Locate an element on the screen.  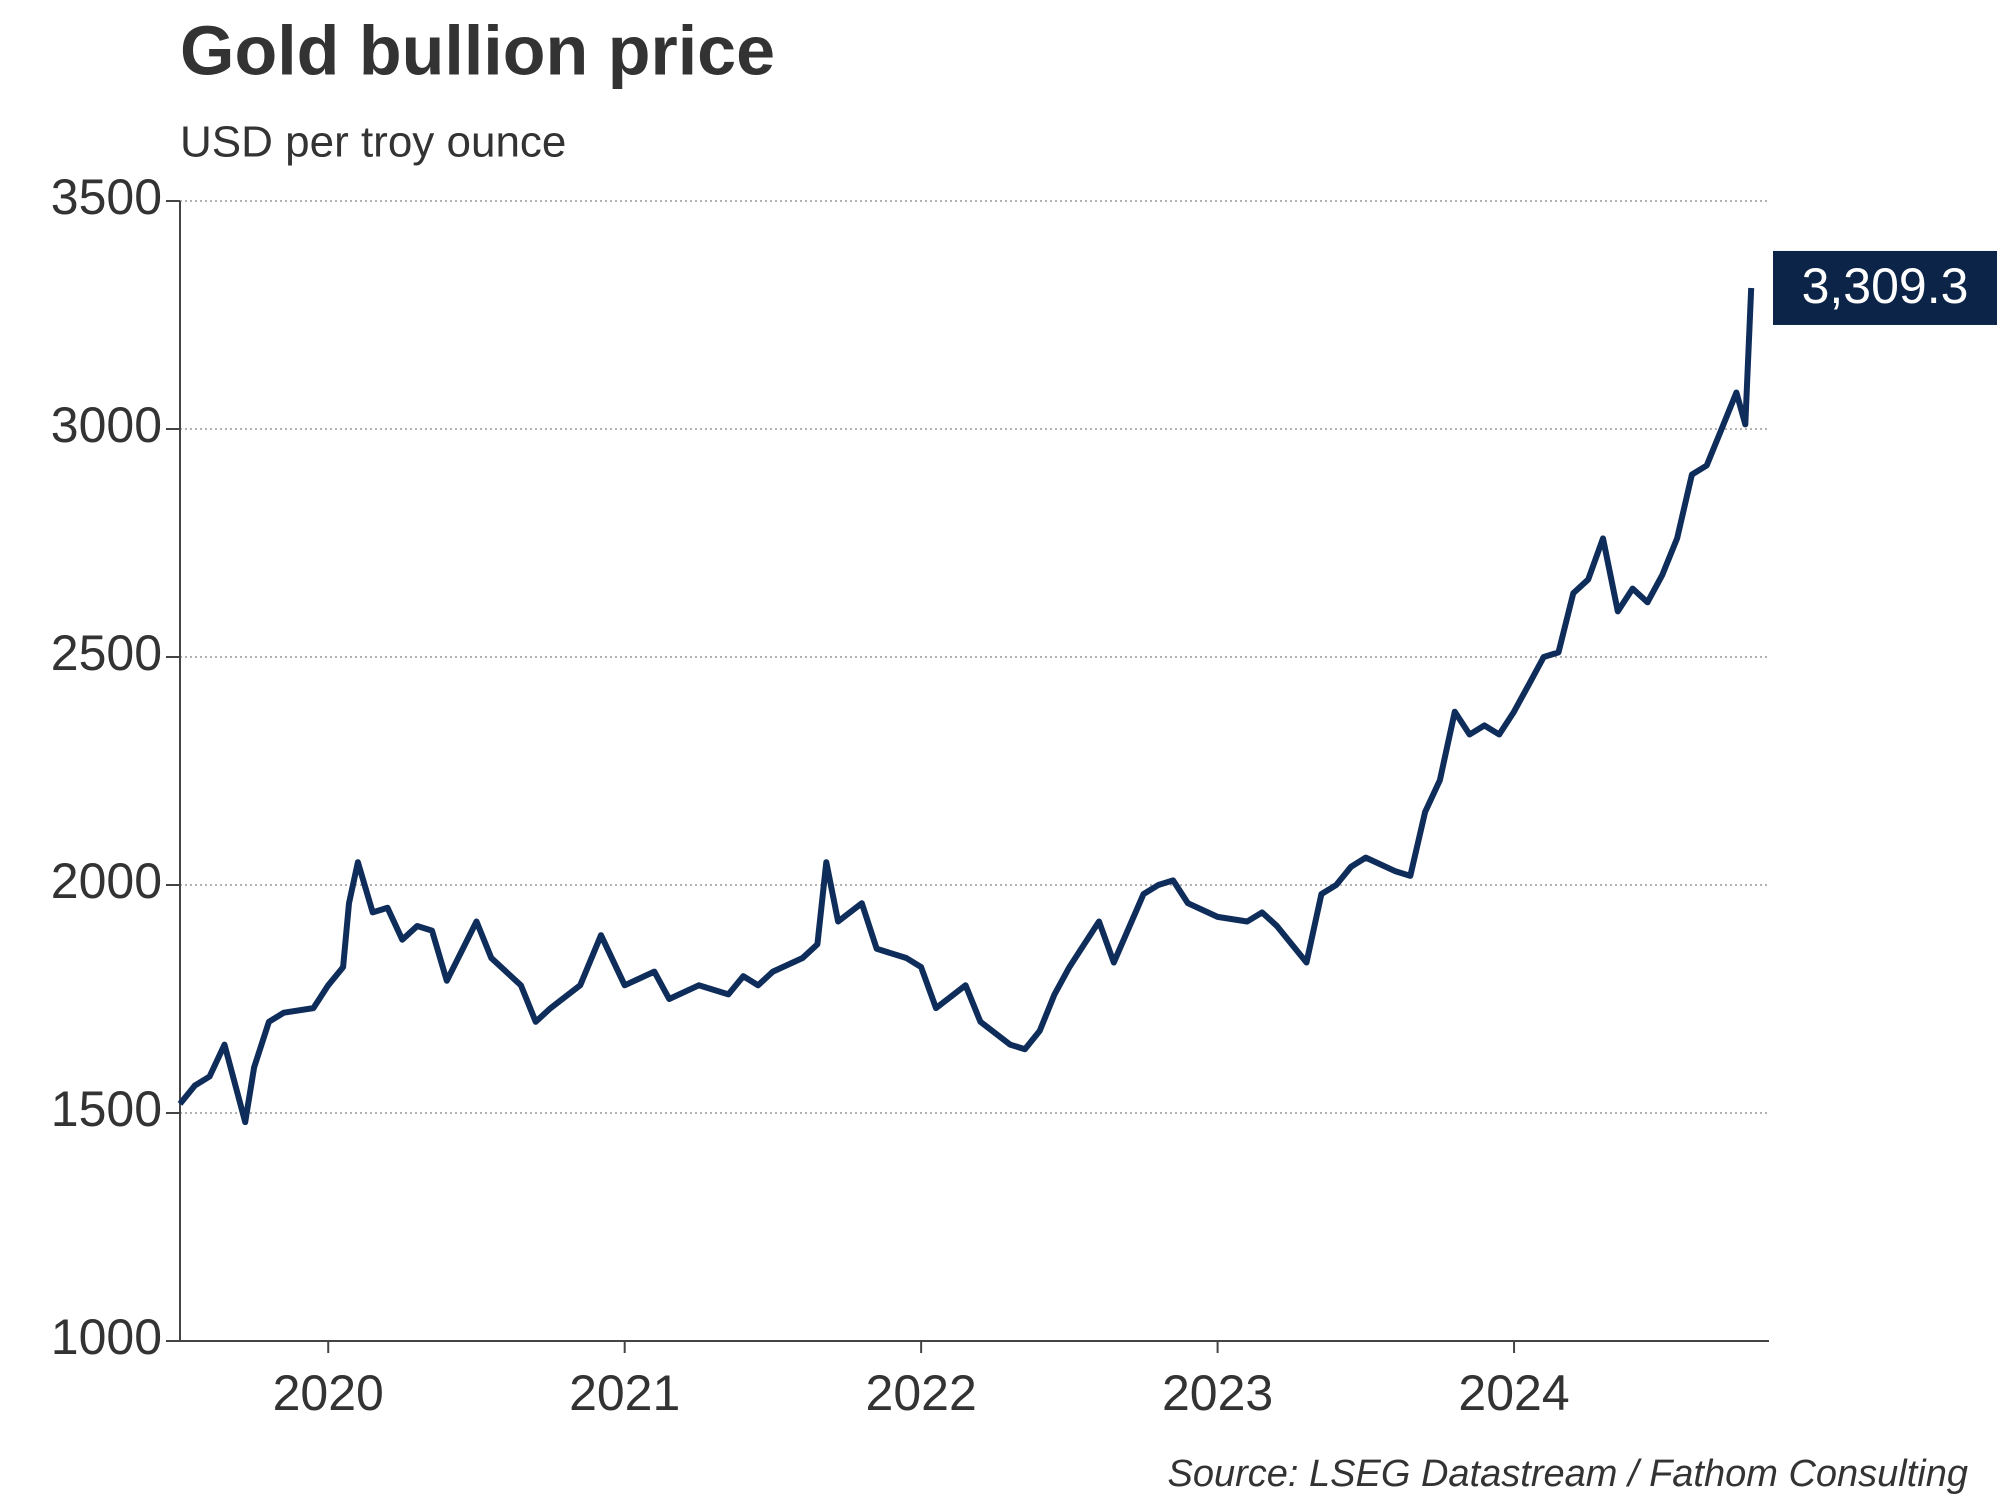
y-tick-label: 2500 is located at coordinates (106, 653).